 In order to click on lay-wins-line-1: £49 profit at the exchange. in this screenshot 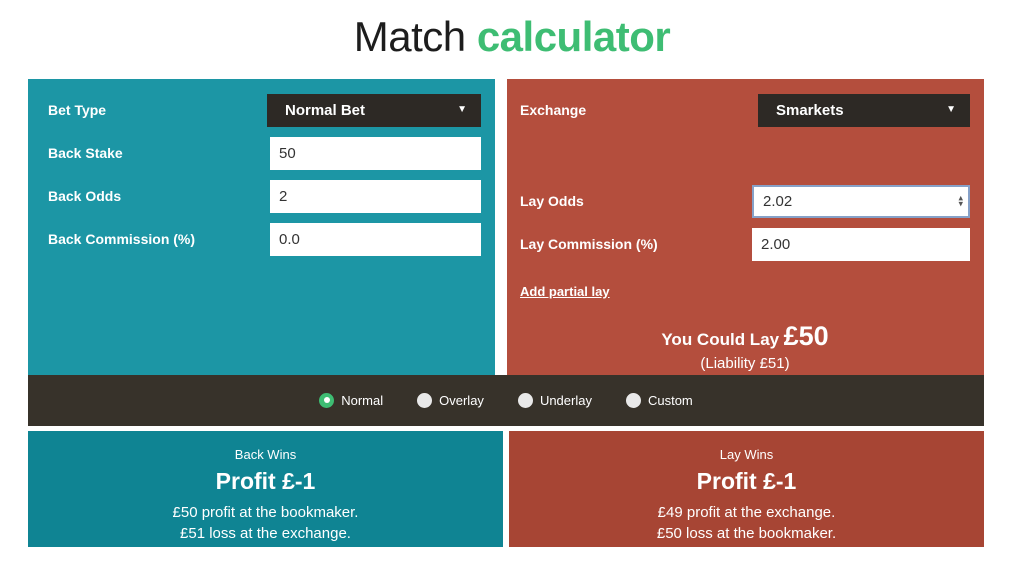, I will do `click(746, 512)`.